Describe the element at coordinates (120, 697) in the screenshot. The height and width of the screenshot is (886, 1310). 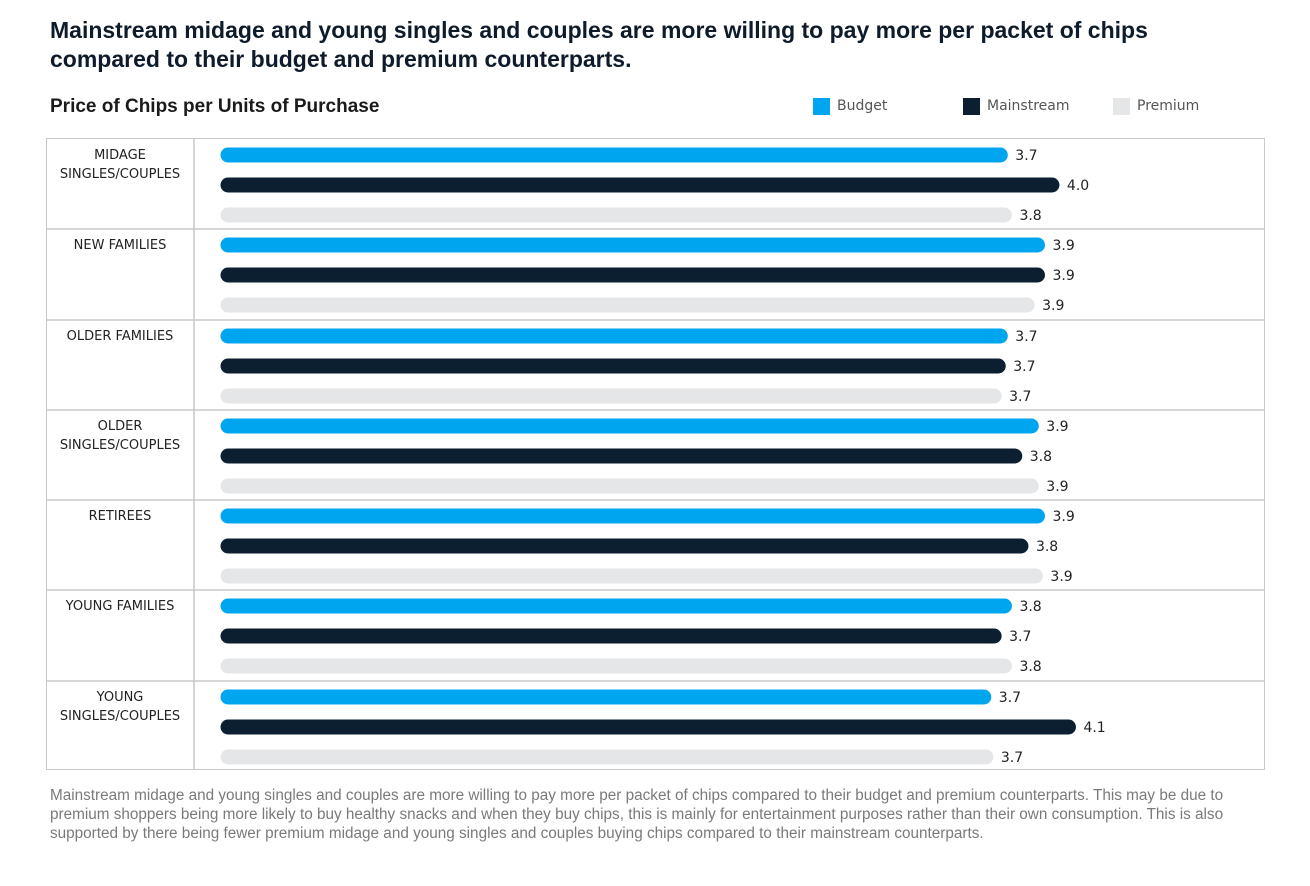
I see `category-label: YOUNG` at that location.